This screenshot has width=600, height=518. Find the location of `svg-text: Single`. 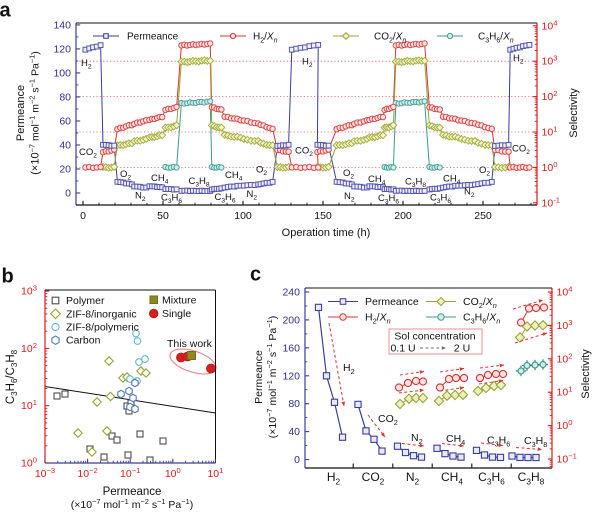

svg-text: Single is located at coordinates (176, 314).